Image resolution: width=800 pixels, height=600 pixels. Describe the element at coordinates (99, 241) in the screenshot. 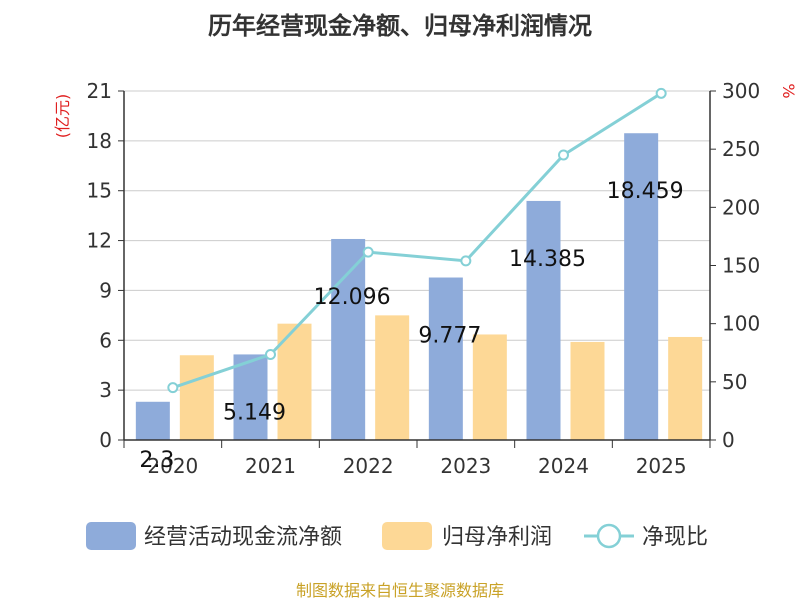

I see `left-axis-tick-label: 12` at that location.